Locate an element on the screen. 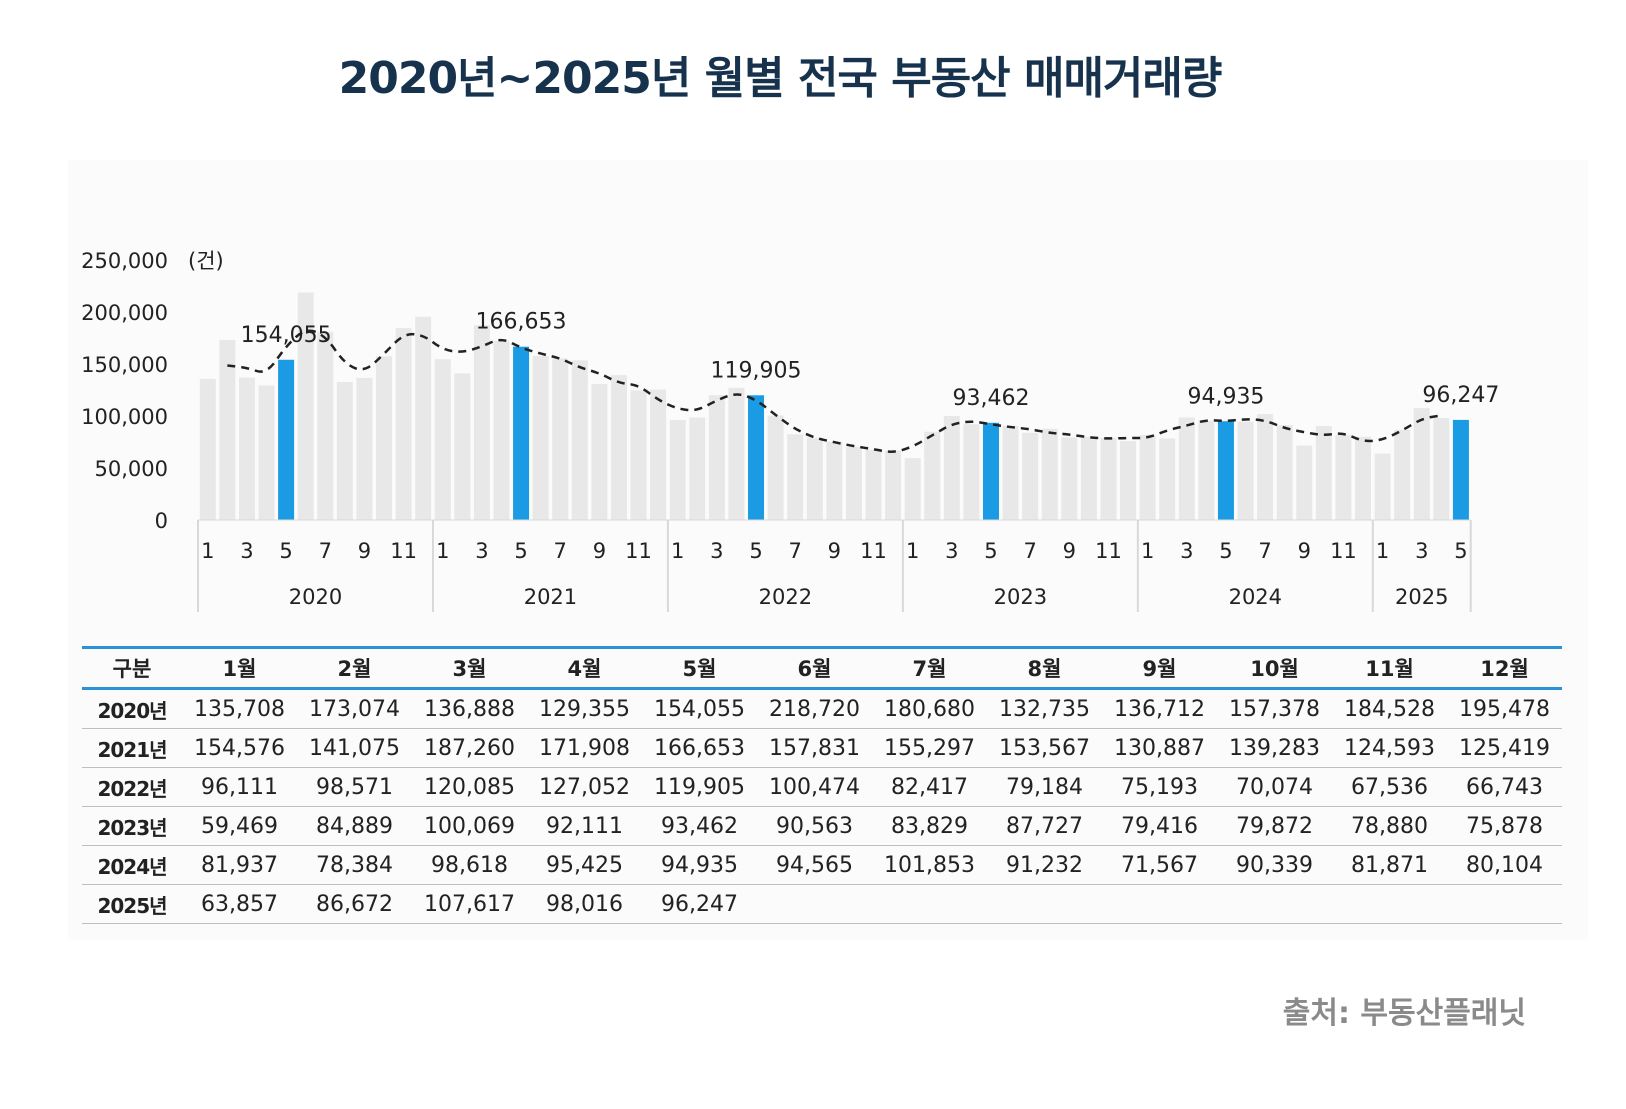  table-cell: 154,576 is located at coordinates (239, 748).